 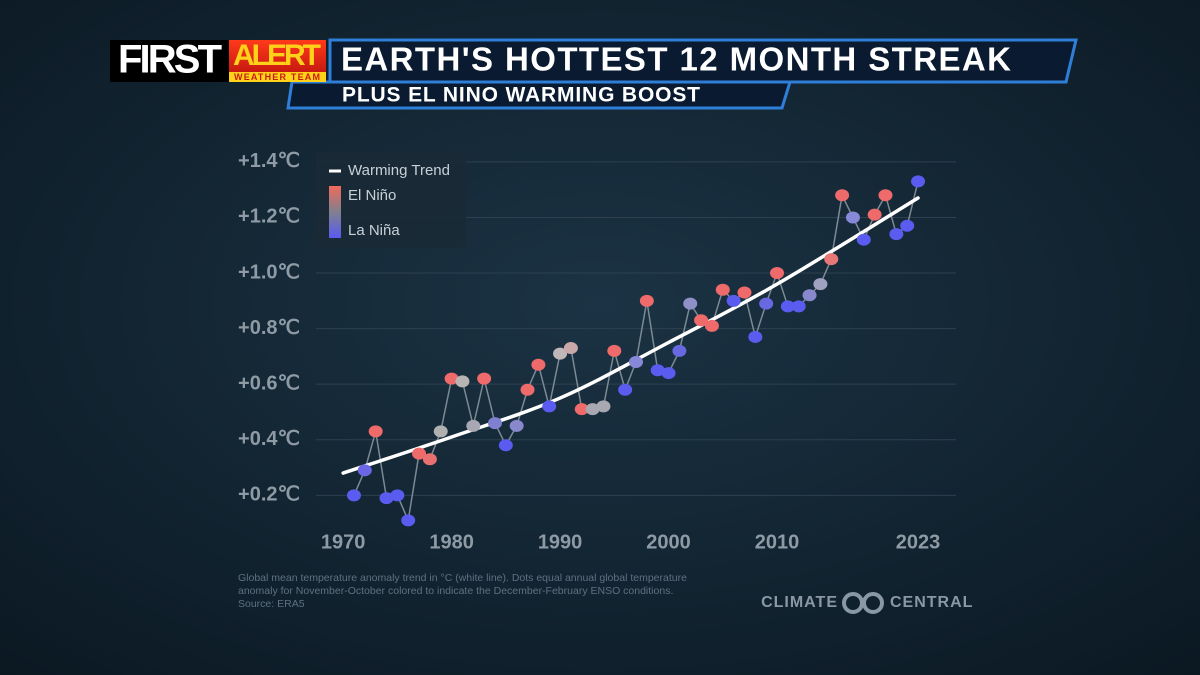 I want to click on logo-icon, so click(x=863, y=603).